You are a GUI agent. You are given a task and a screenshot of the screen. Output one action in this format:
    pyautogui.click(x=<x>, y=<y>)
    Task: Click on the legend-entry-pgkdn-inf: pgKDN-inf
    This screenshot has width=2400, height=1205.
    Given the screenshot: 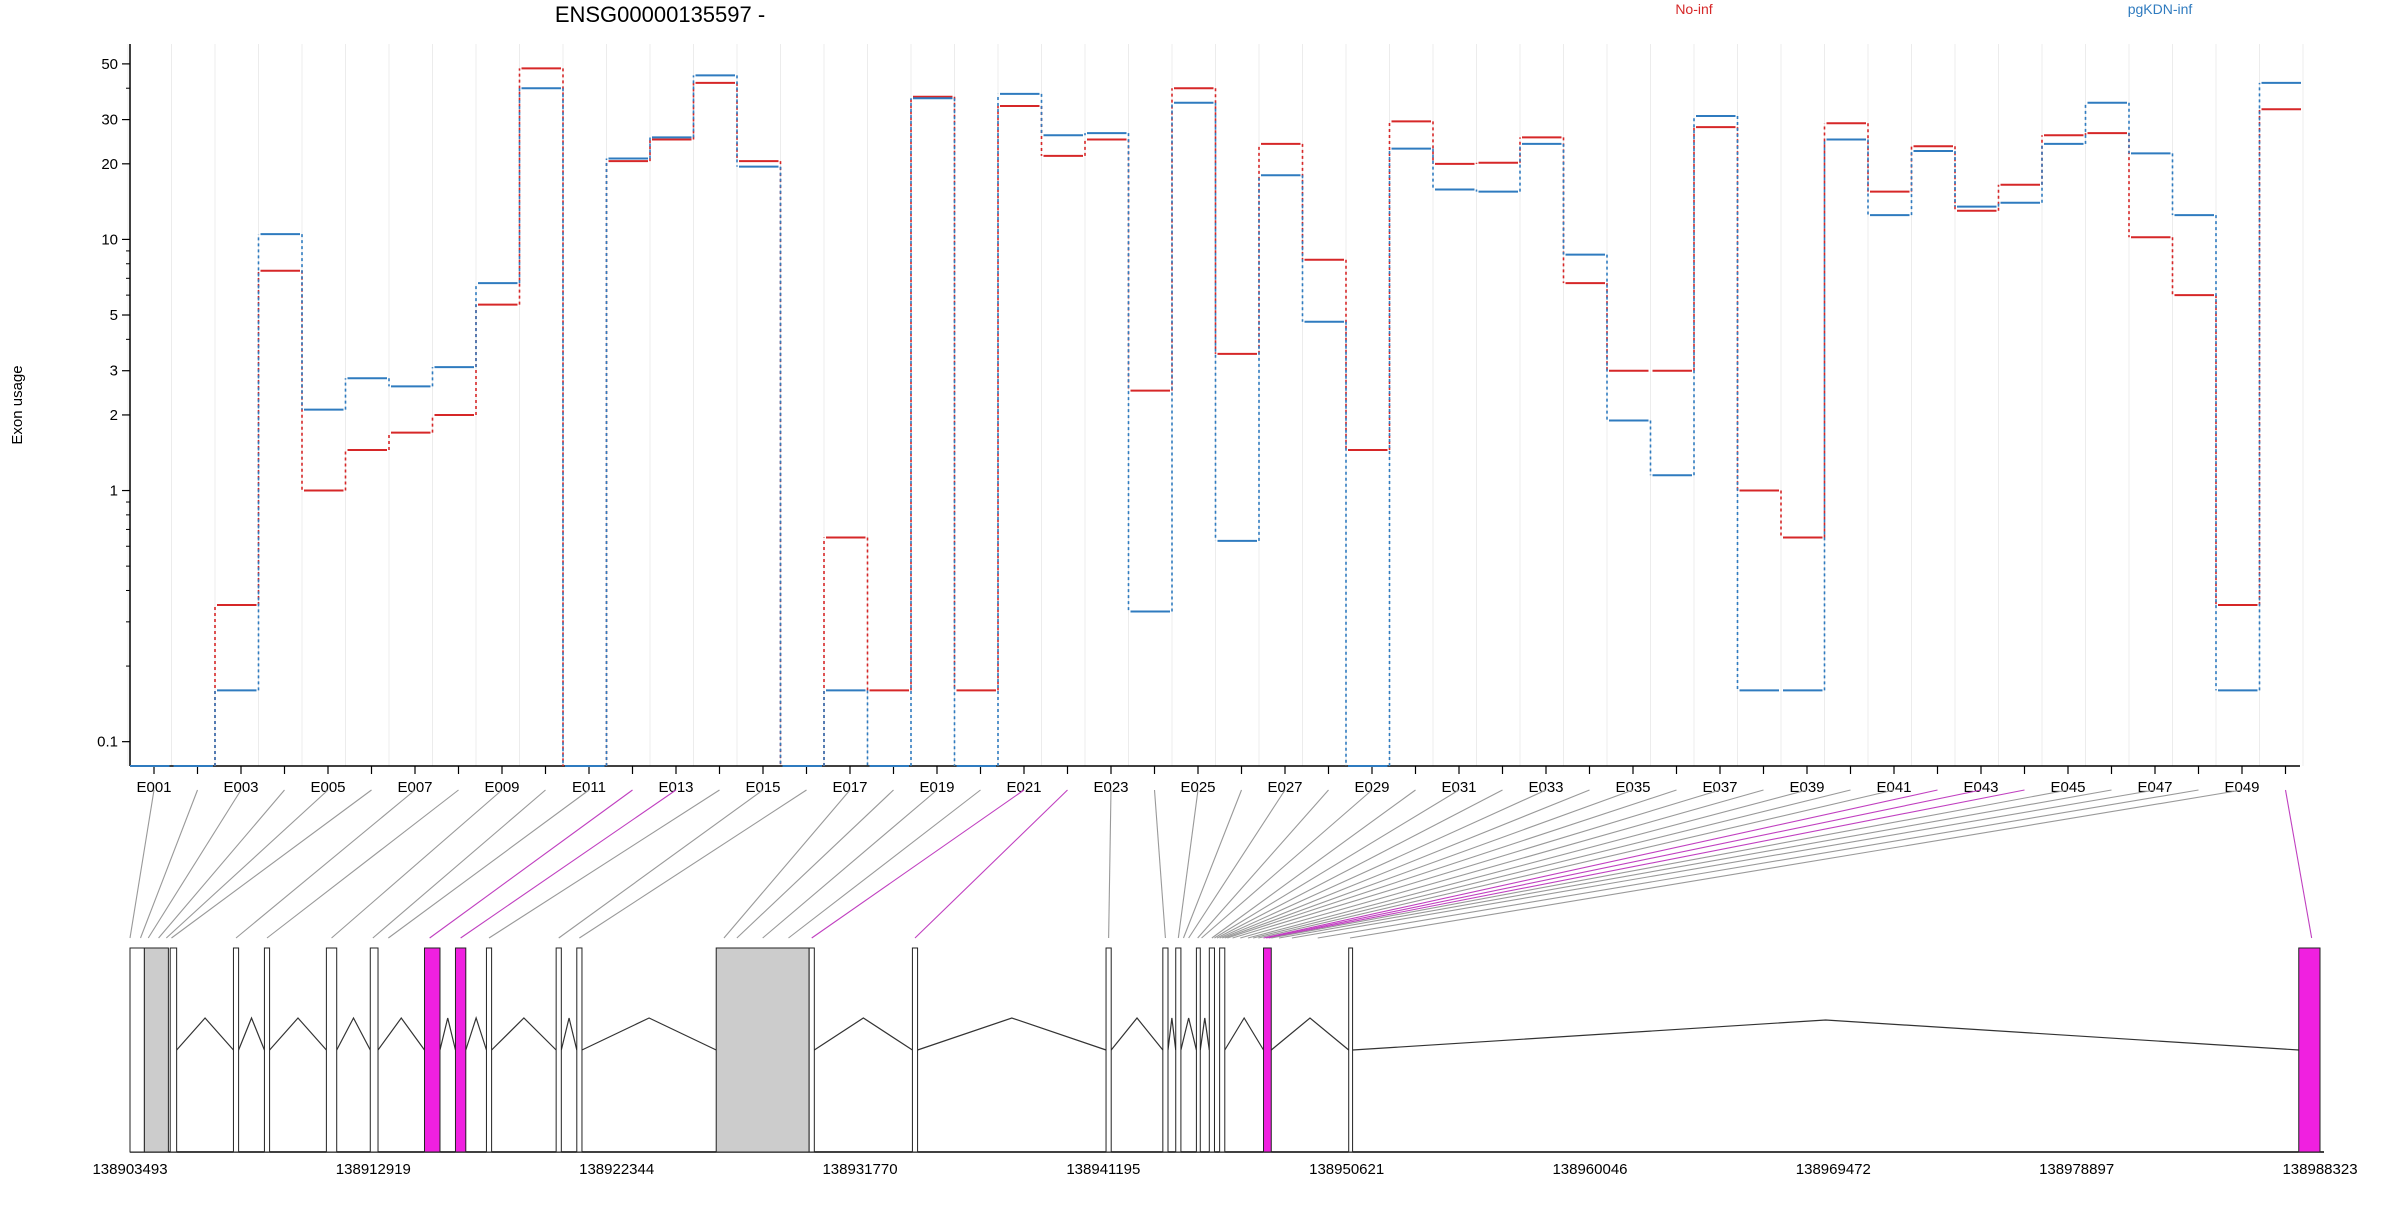 What is the action you would take?
    pyautogui.click(x=2160, y=9)
    